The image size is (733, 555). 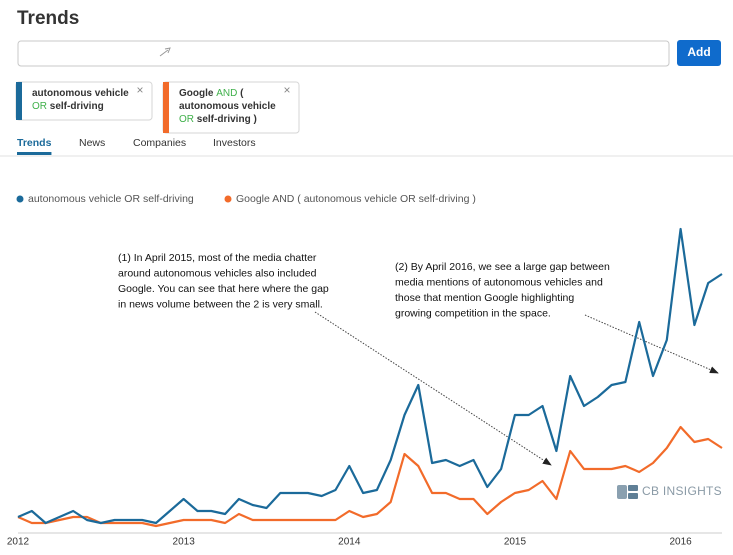 I want to click on x-tick-label: 2013, so click(x=184, y=542).